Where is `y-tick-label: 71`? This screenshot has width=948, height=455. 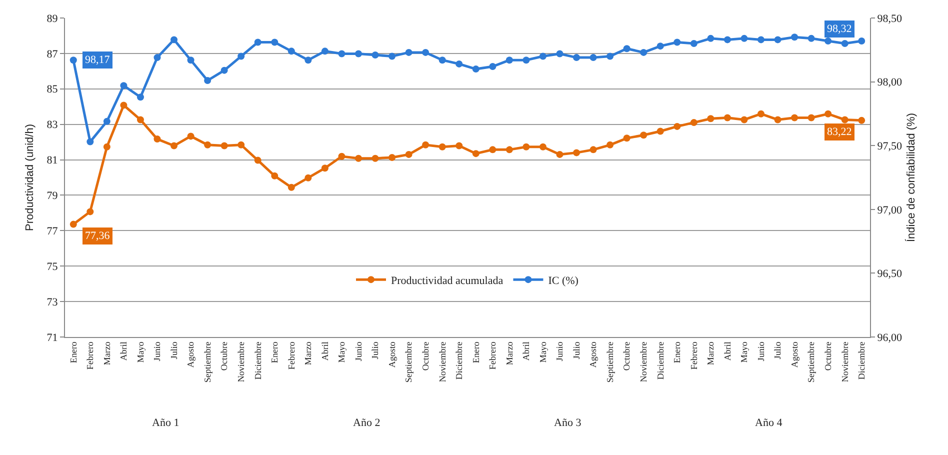
y-tick-label: 71 is located at coordinates (52, 338).